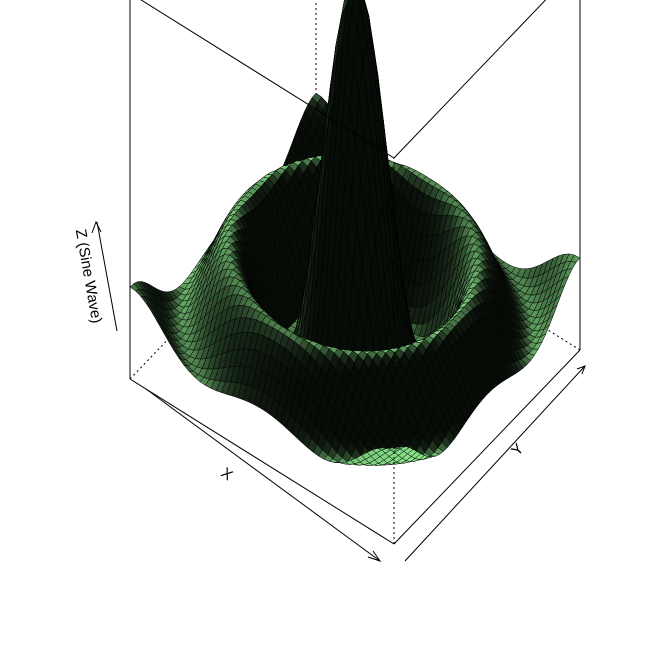  I want to click on x-axis-label: X, so click(227, 475).